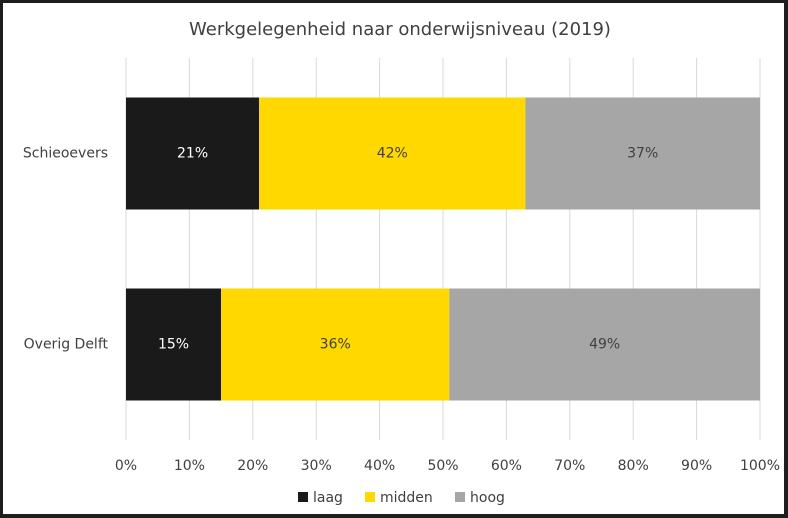 This screenshot has height=518, width=788. What do you see at coordinates (633, 466) in the screenshot?
I see `x-tick-label: 80%` at bounding box center [633, 466].